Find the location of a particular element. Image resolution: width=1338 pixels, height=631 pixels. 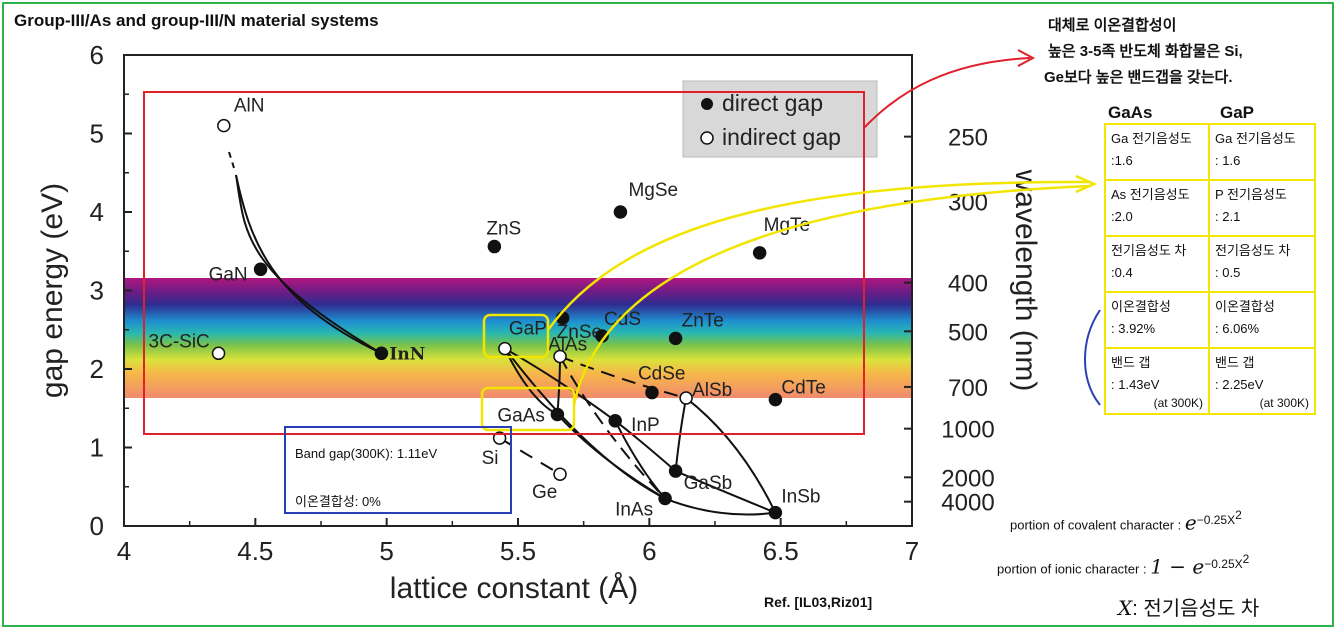

red-arrowhead is located at coordinates (1026, 58).